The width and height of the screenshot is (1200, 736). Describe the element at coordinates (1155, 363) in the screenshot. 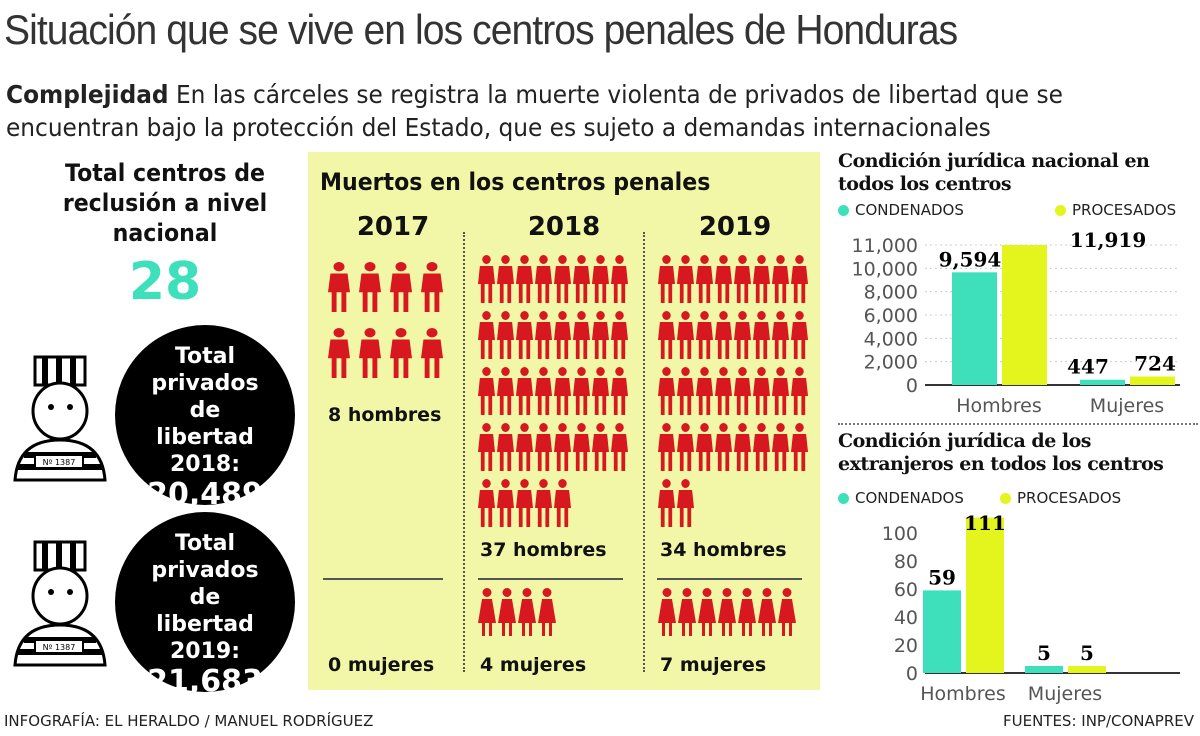

I see `data-label: 724` at that location.